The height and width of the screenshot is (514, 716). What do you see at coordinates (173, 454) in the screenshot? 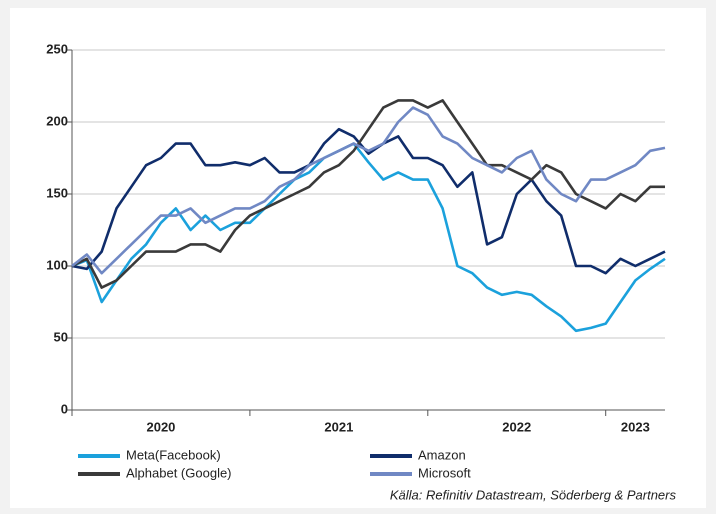
I see `legend-label: Meta(Facebook)` at bounding box center [173, 454].